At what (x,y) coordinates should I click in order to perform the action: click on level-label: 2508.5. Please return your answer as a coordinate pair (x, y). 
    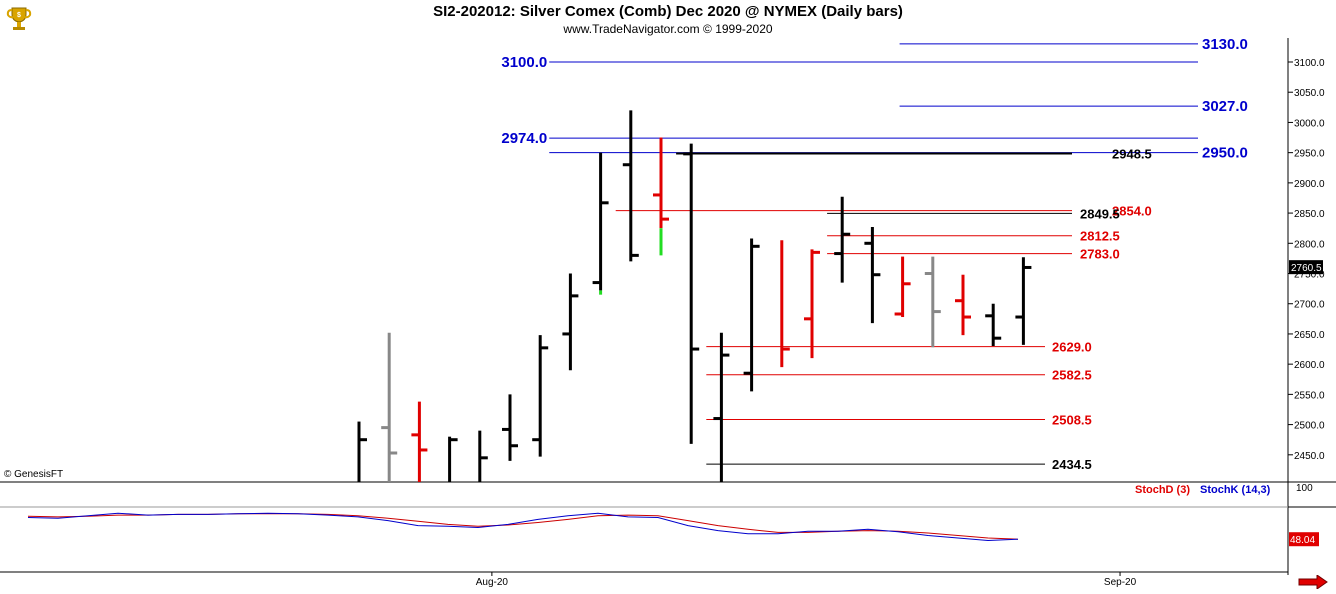
    Looking at the image, I should click on (1072, 419).